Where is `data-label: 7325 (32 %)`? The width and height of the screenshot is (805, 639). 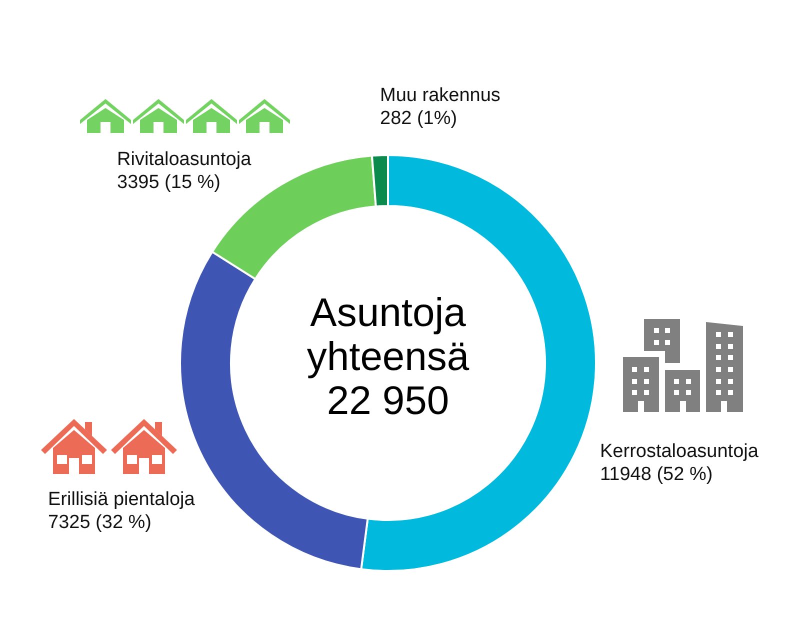 data-label: 7325 (32 %) is located at coordinates (100, 522).